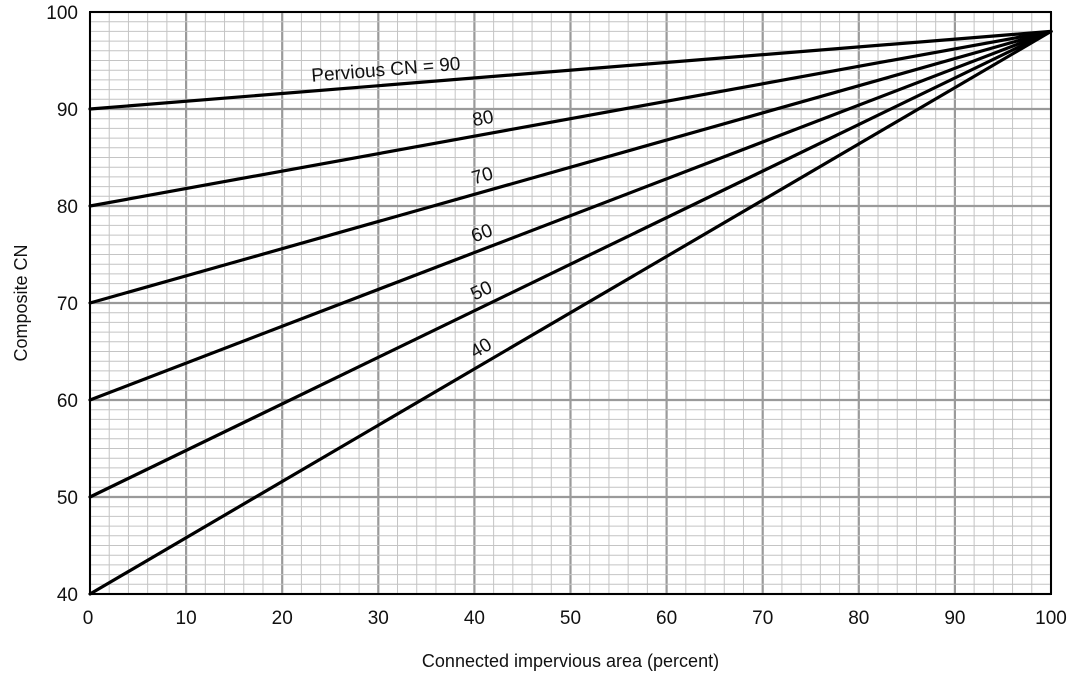  I want to click on y-tick-labels: 40 50 60 70 80 90 100, so click(62, 304).